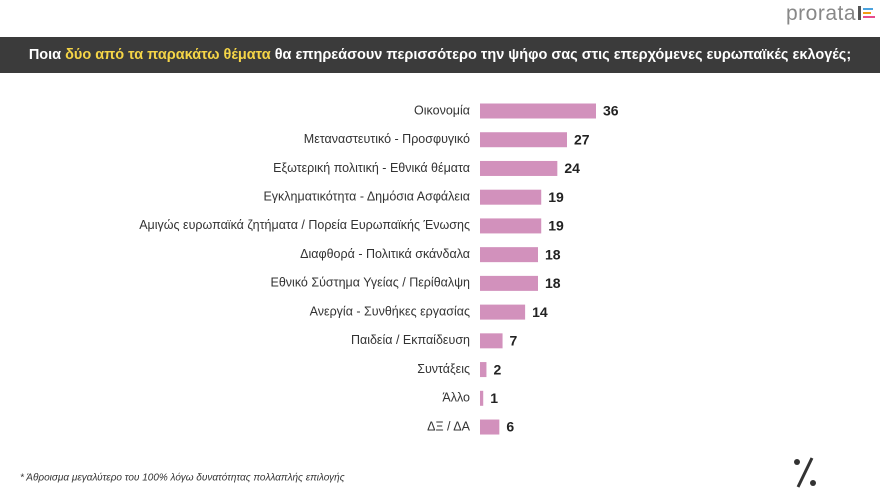 The image size is (880, 495). I want to click on category-label: Εθνικό Σύστημα Υγείας / Περίθαλψη, so click(371, 283).